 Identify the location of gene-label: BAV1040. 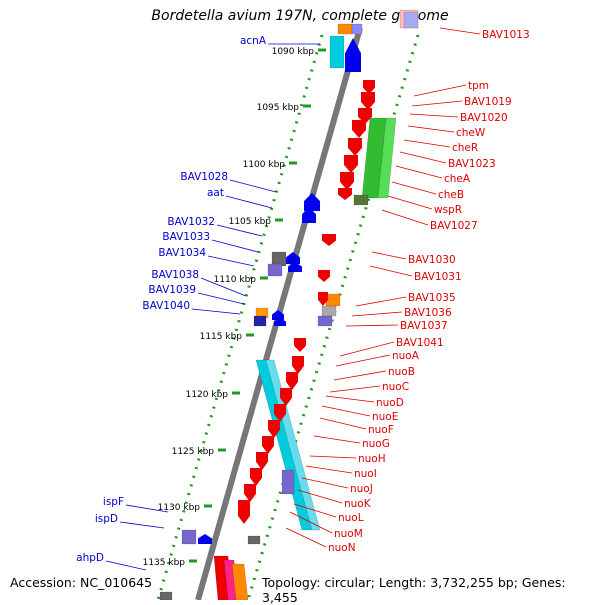
(166, 306).